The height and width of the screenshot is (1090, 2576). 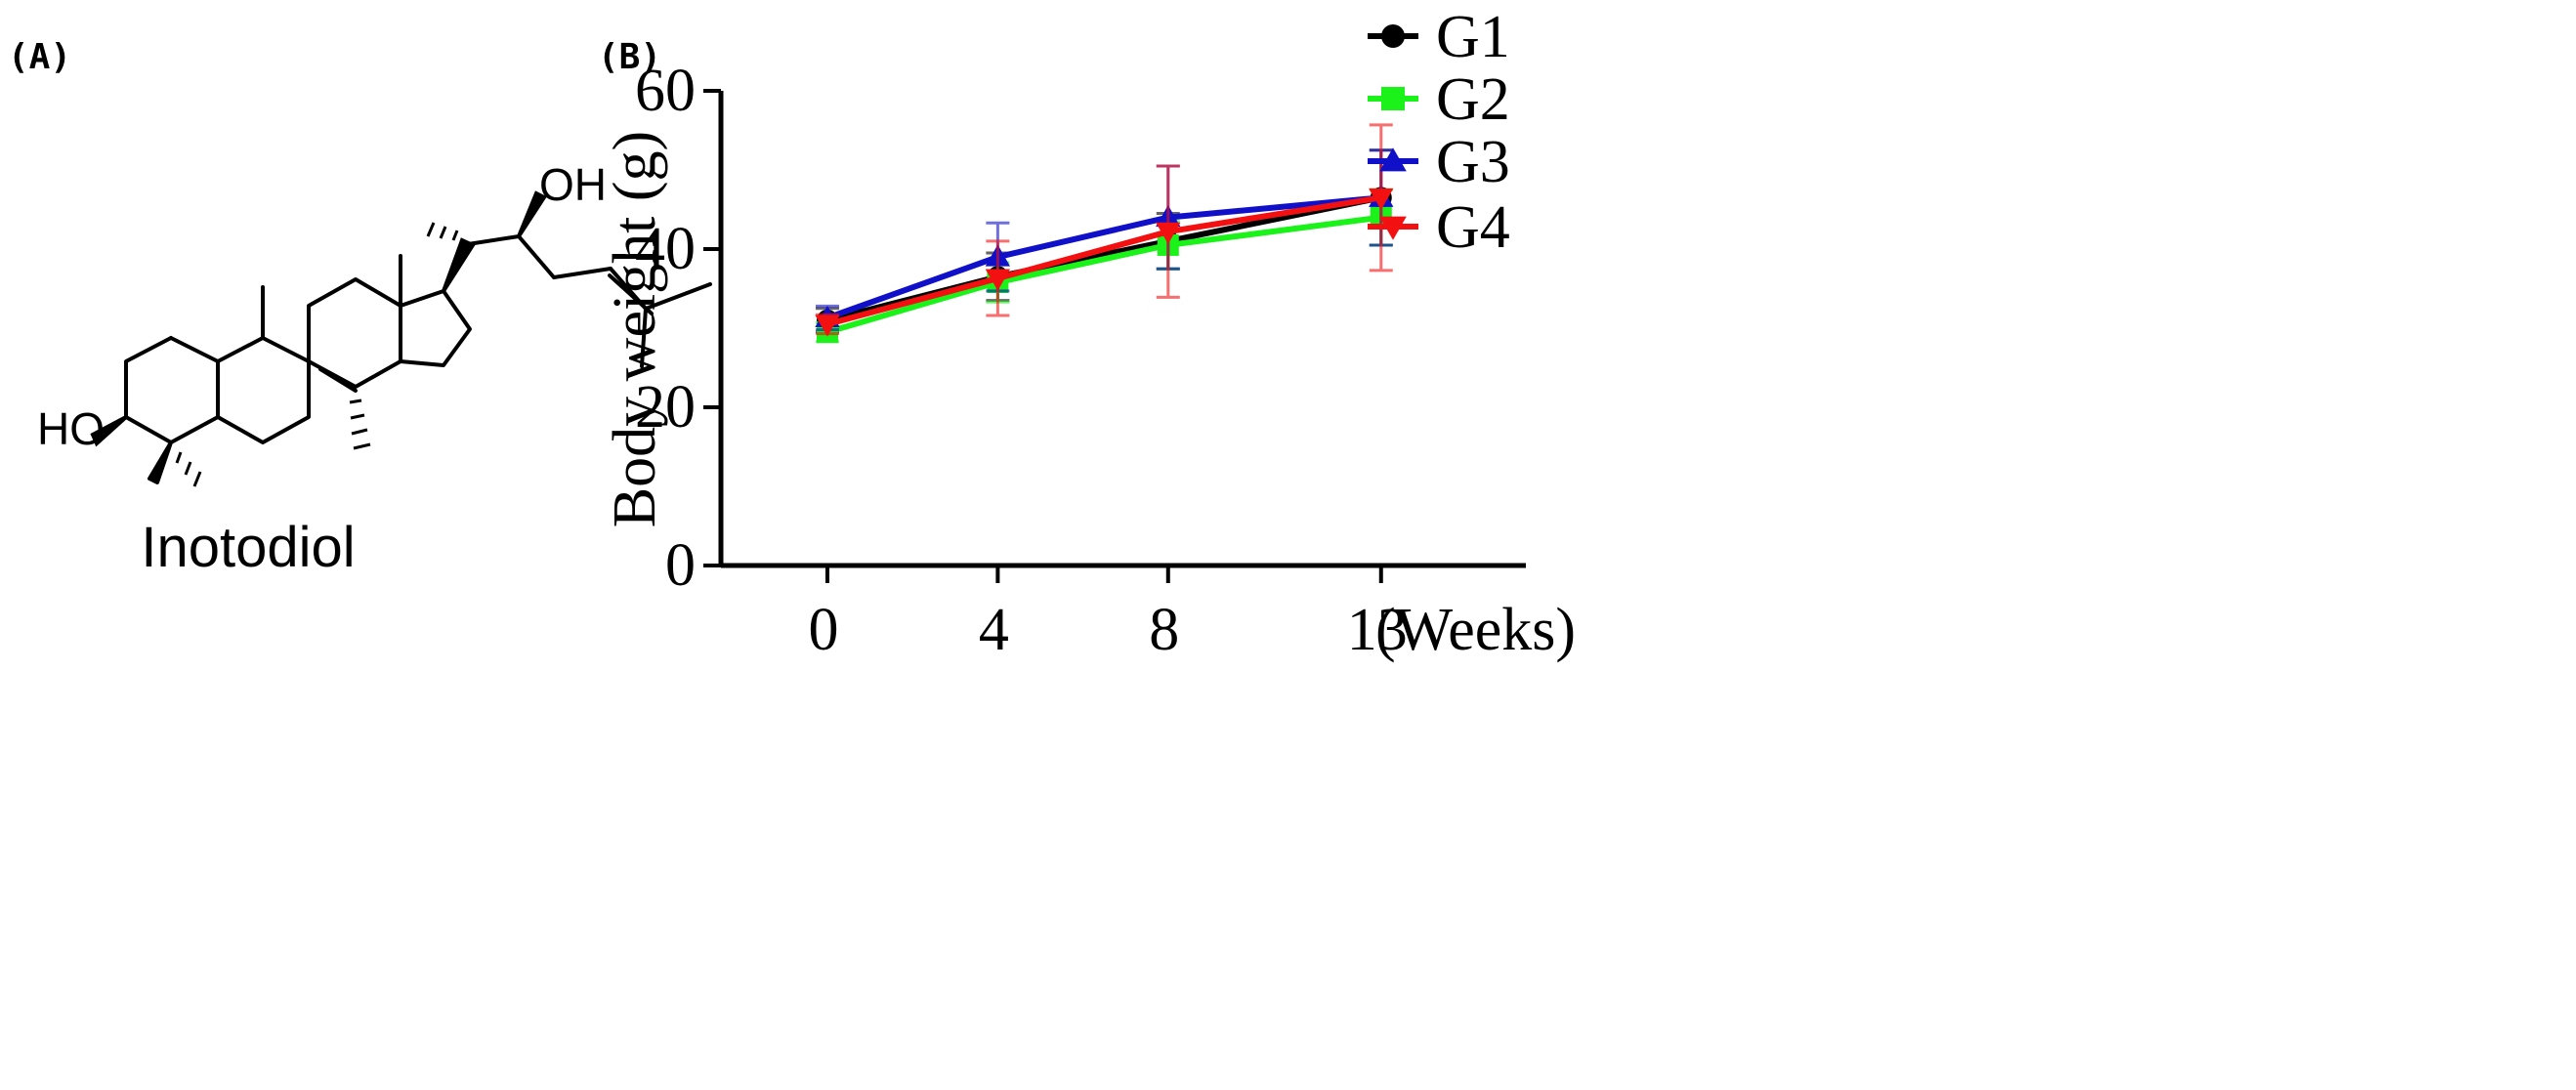 I want to click on series-g4, so click(x=1104, y=230).